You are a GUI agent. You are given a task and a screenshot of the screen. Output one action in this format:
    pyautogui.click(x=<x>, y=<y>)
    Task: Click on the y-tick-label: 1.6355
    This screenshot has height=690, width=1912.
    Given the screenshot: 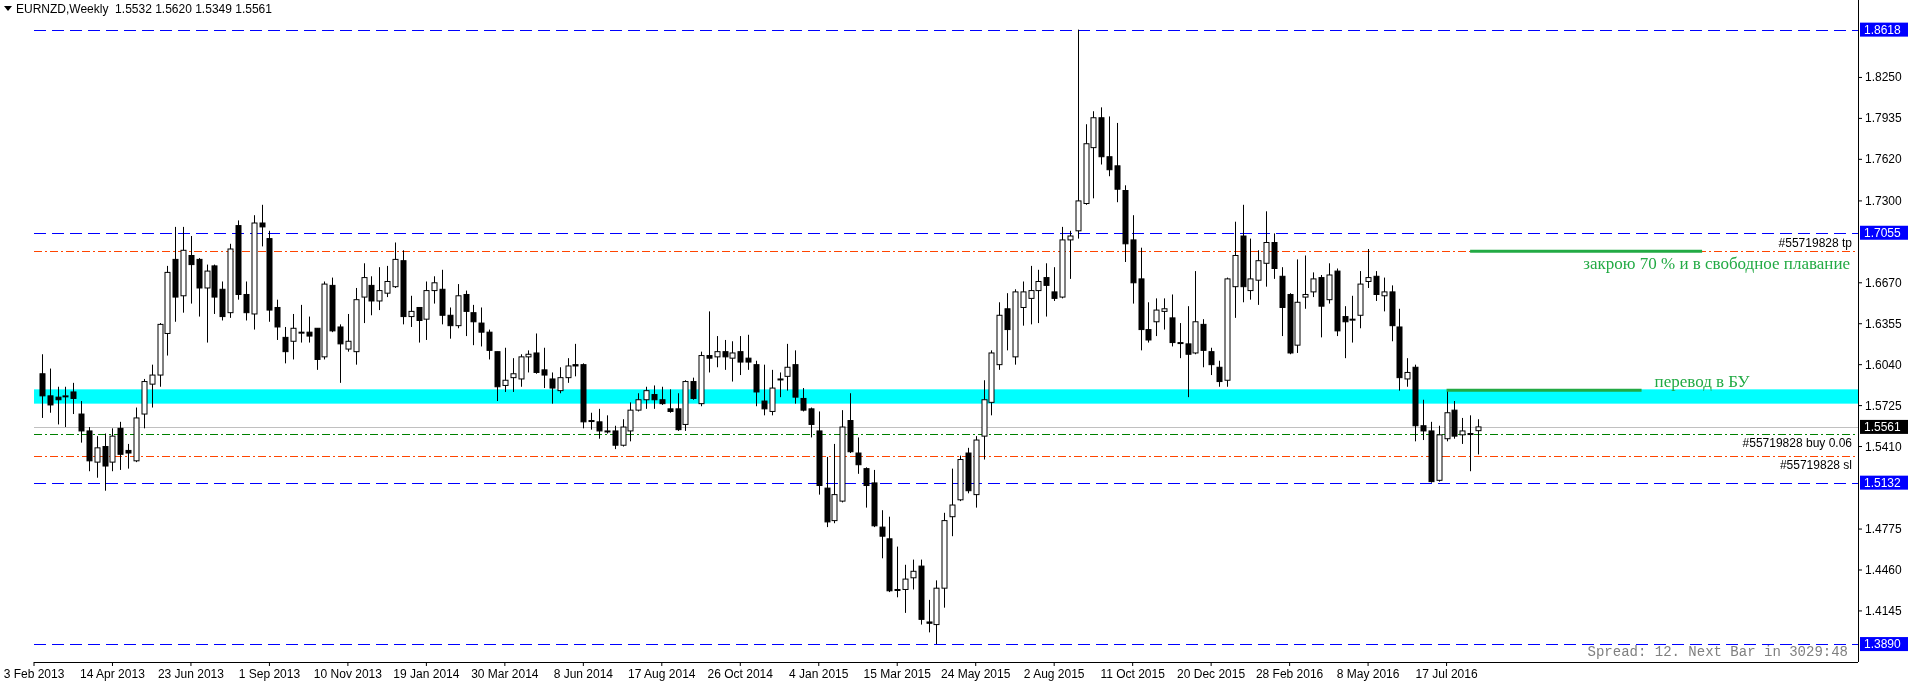 What is the action you would take?
    pyautogui.click(x=1884, y=323)
    